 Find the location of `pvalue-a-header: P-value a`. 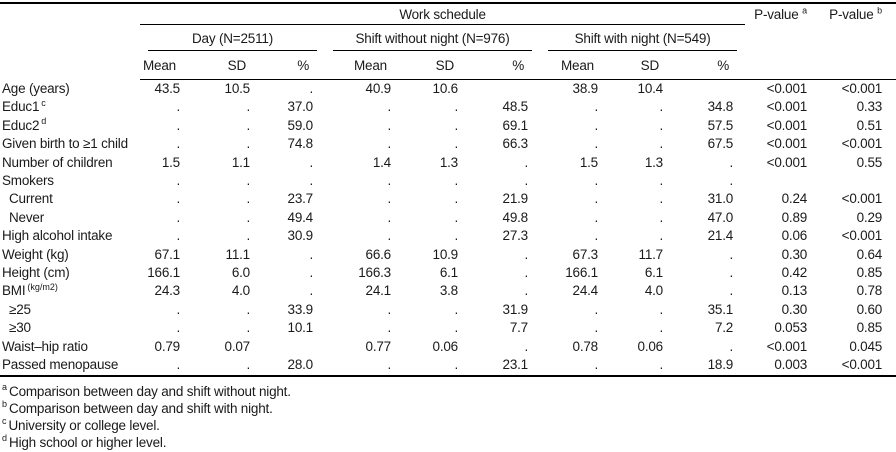

pvalue-a-header: P-value a is located at coordinates (781, 41).